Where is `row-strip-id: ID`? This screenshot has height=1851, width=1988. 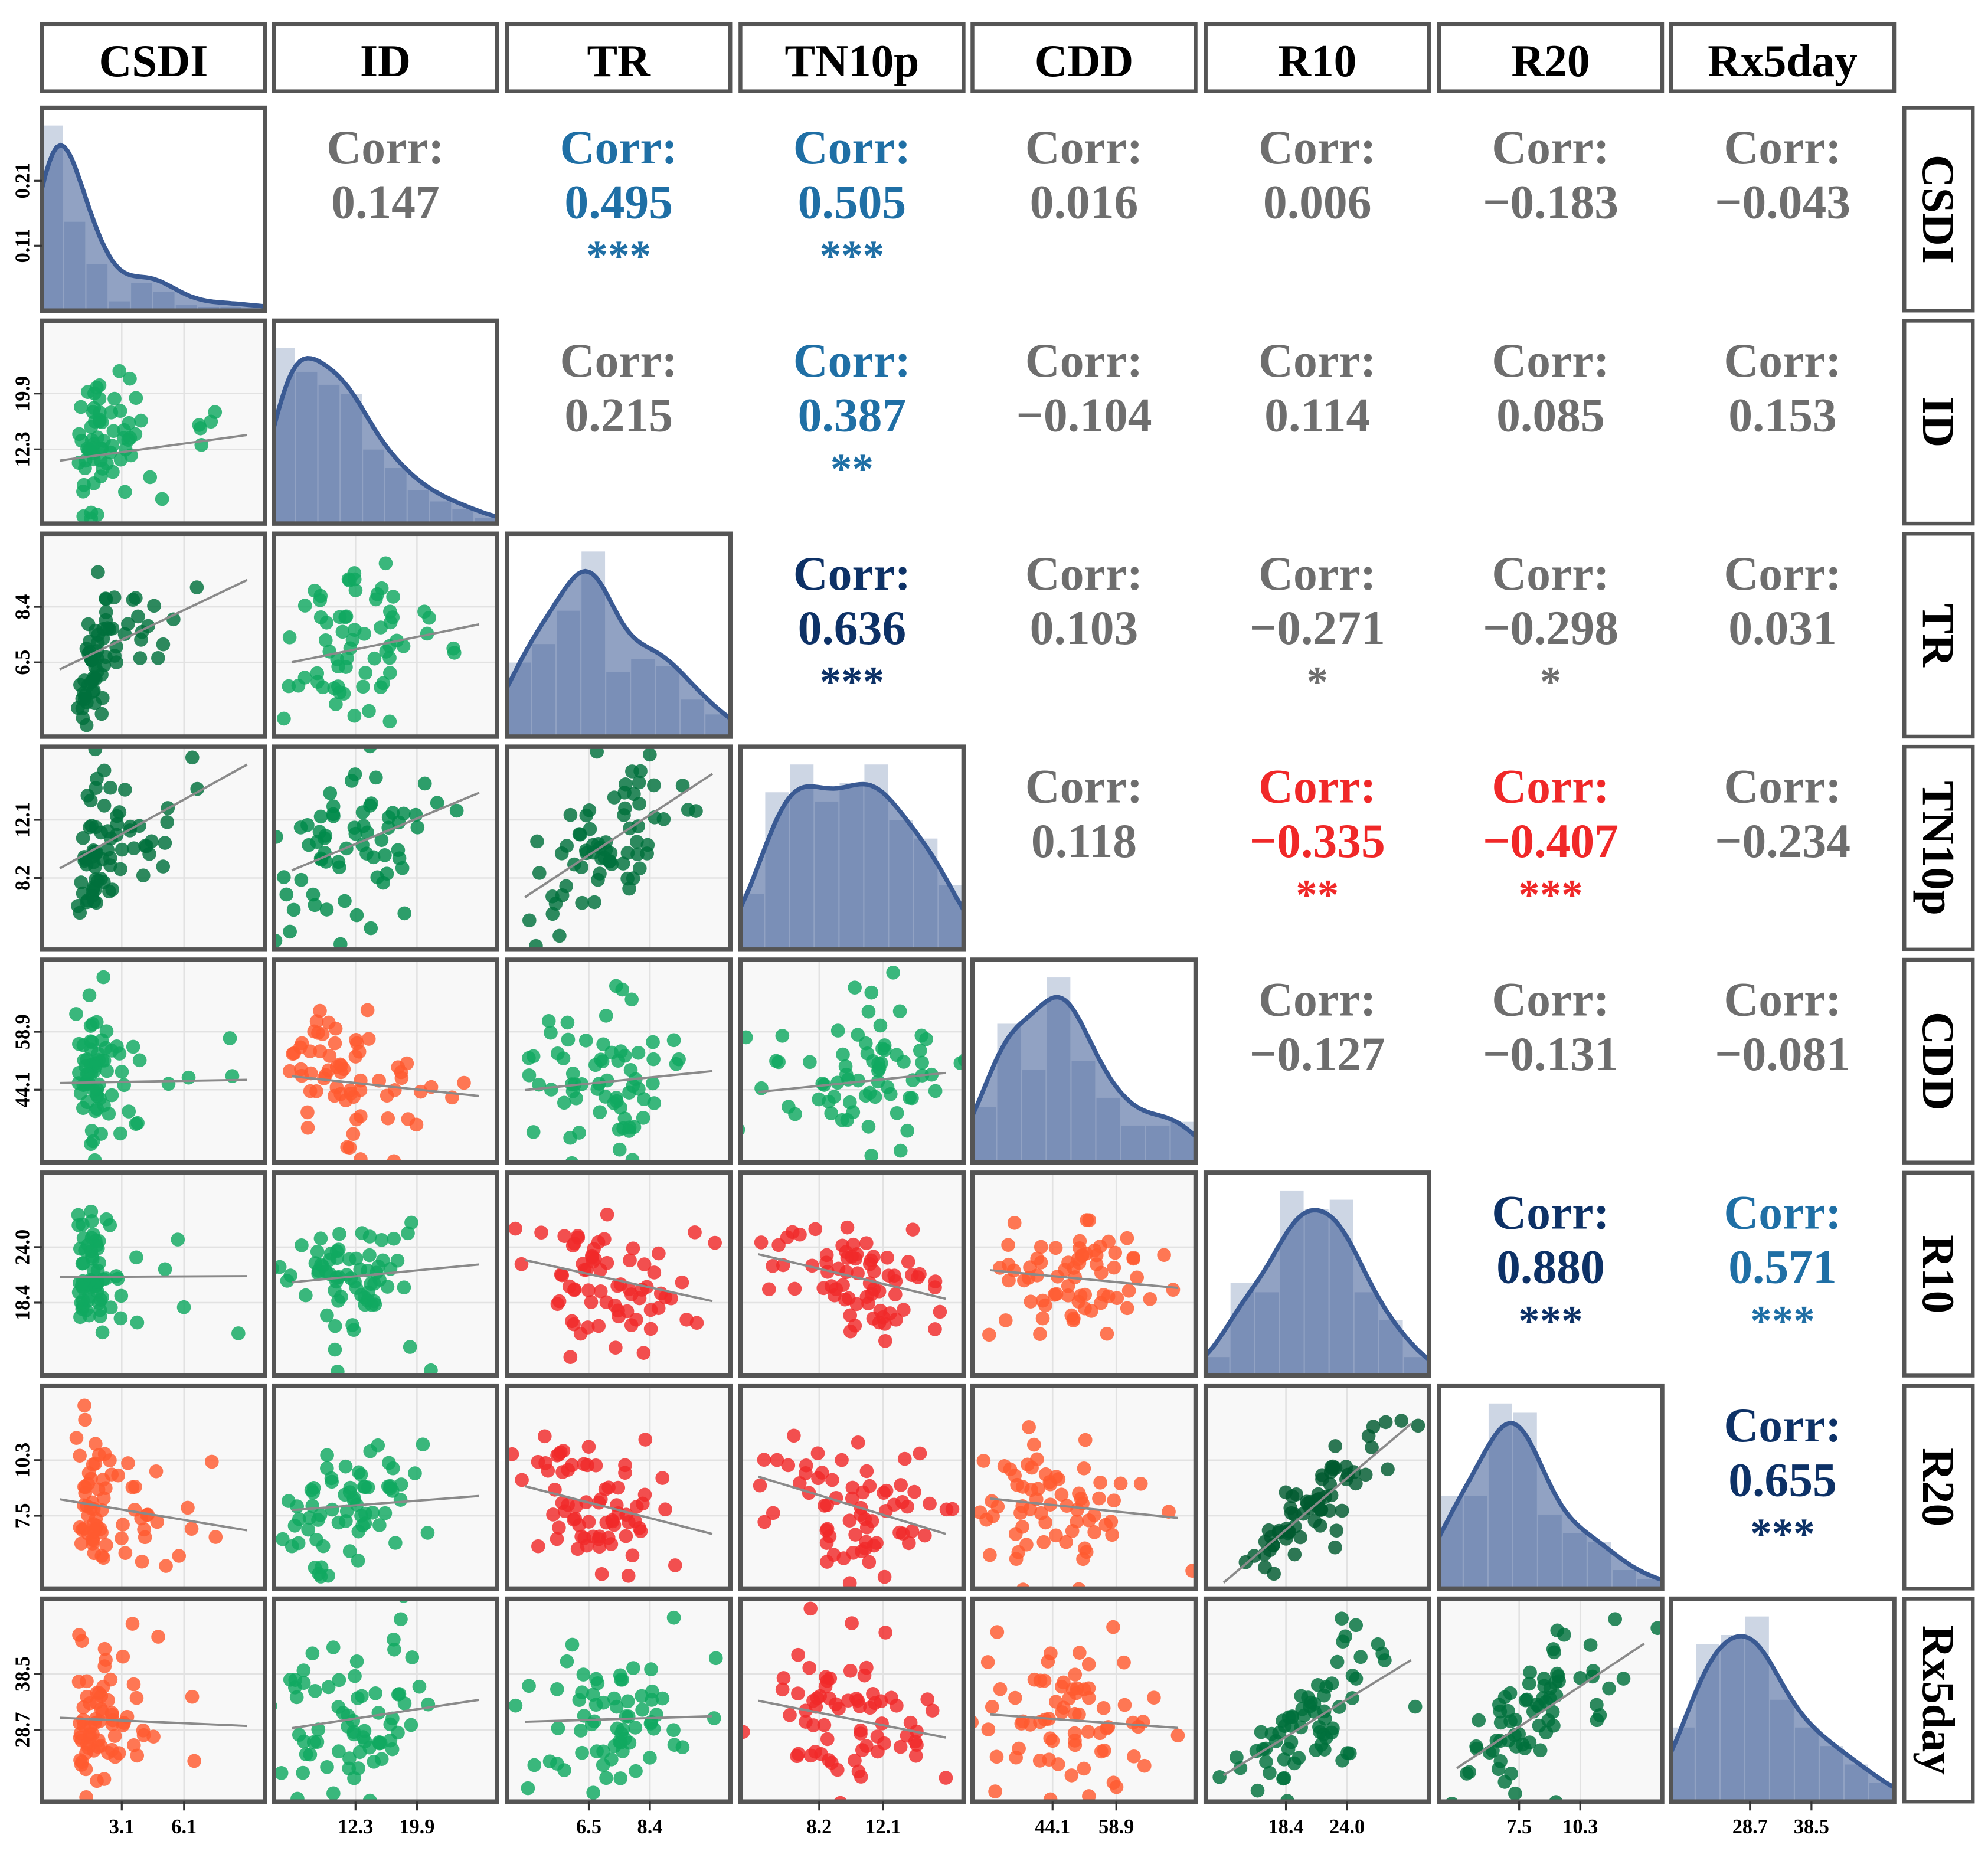 row-strip-id: ID is located at coordinates (1938, 422).